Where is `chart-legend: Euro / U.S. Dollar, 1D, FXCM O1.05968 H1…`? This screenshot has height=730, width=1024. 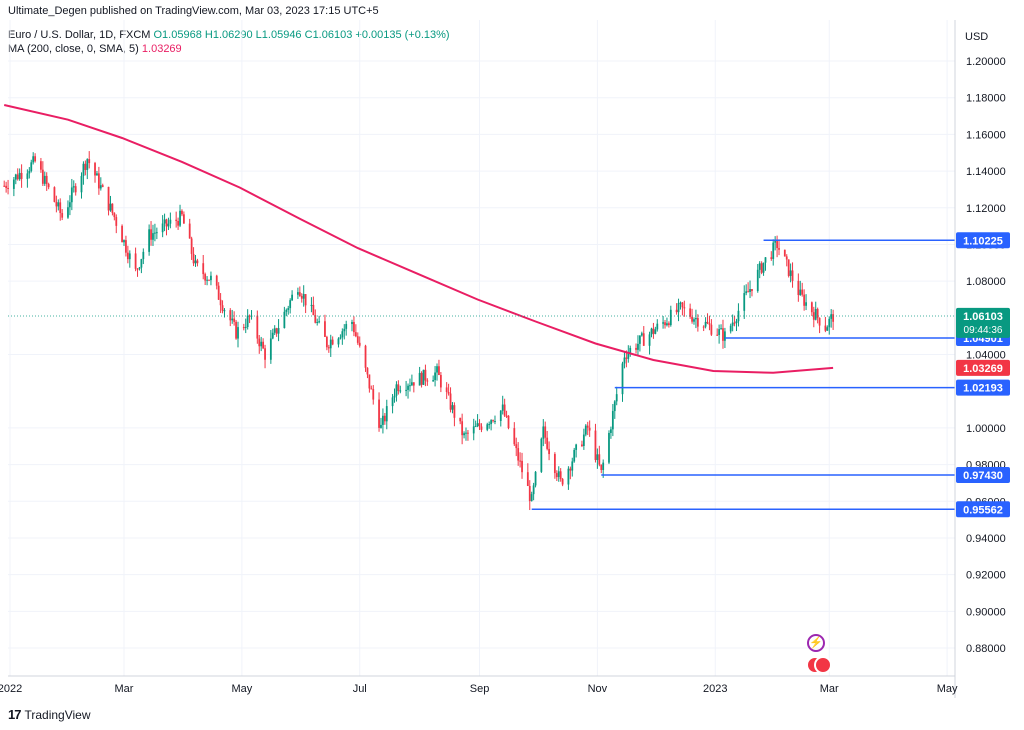
chart-legend: Euro / U.S. Dollar, 1D, FXCM O1.05968 H1… is located at coordinates (229, 42).